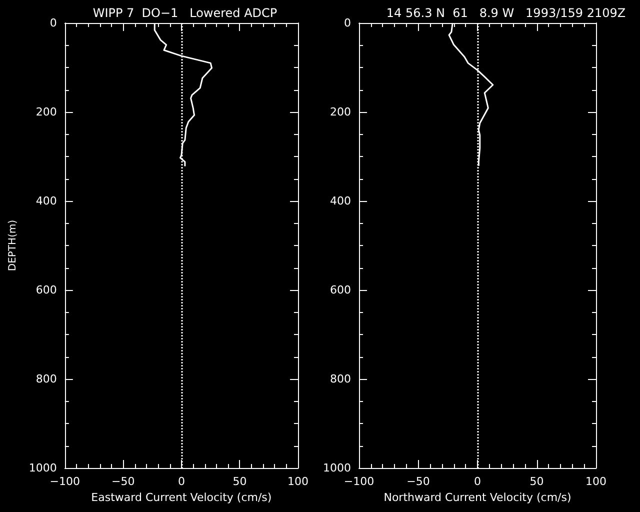 This screenshot has width=640, height=512. I want to click on chart-title: 14 56.3 N 61 8.9 W 1993/159 2109Z, so click(506, 13).